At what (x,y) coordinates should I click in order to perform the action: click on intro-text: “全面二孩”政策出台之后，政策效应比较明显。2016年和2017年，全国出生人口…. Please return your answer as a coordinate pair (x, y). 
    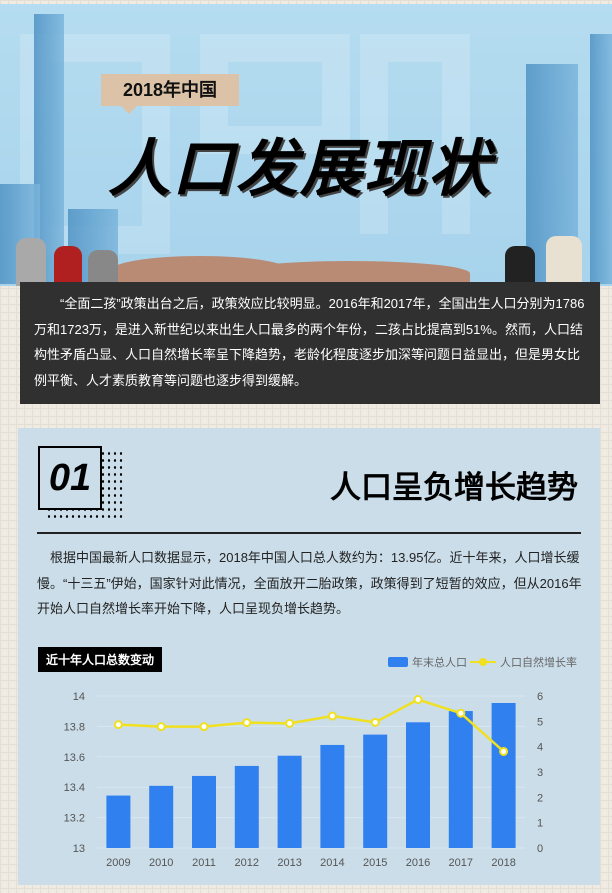
    Looking at the image, I should click on (310, 343).